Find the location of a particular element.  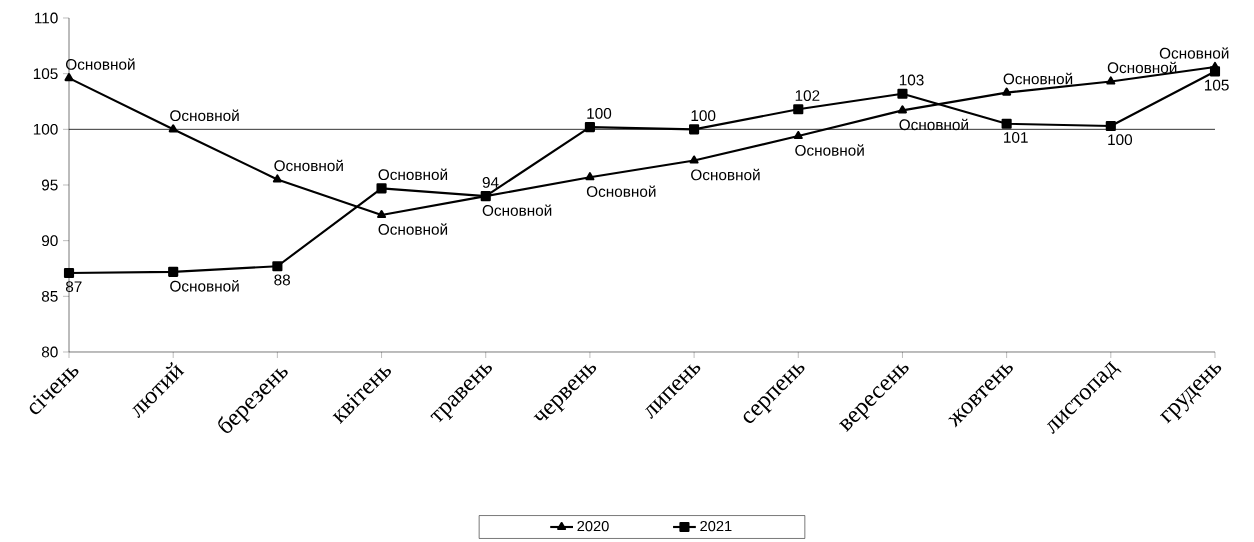

data-label: 103 is located at coordinates (911, 80).